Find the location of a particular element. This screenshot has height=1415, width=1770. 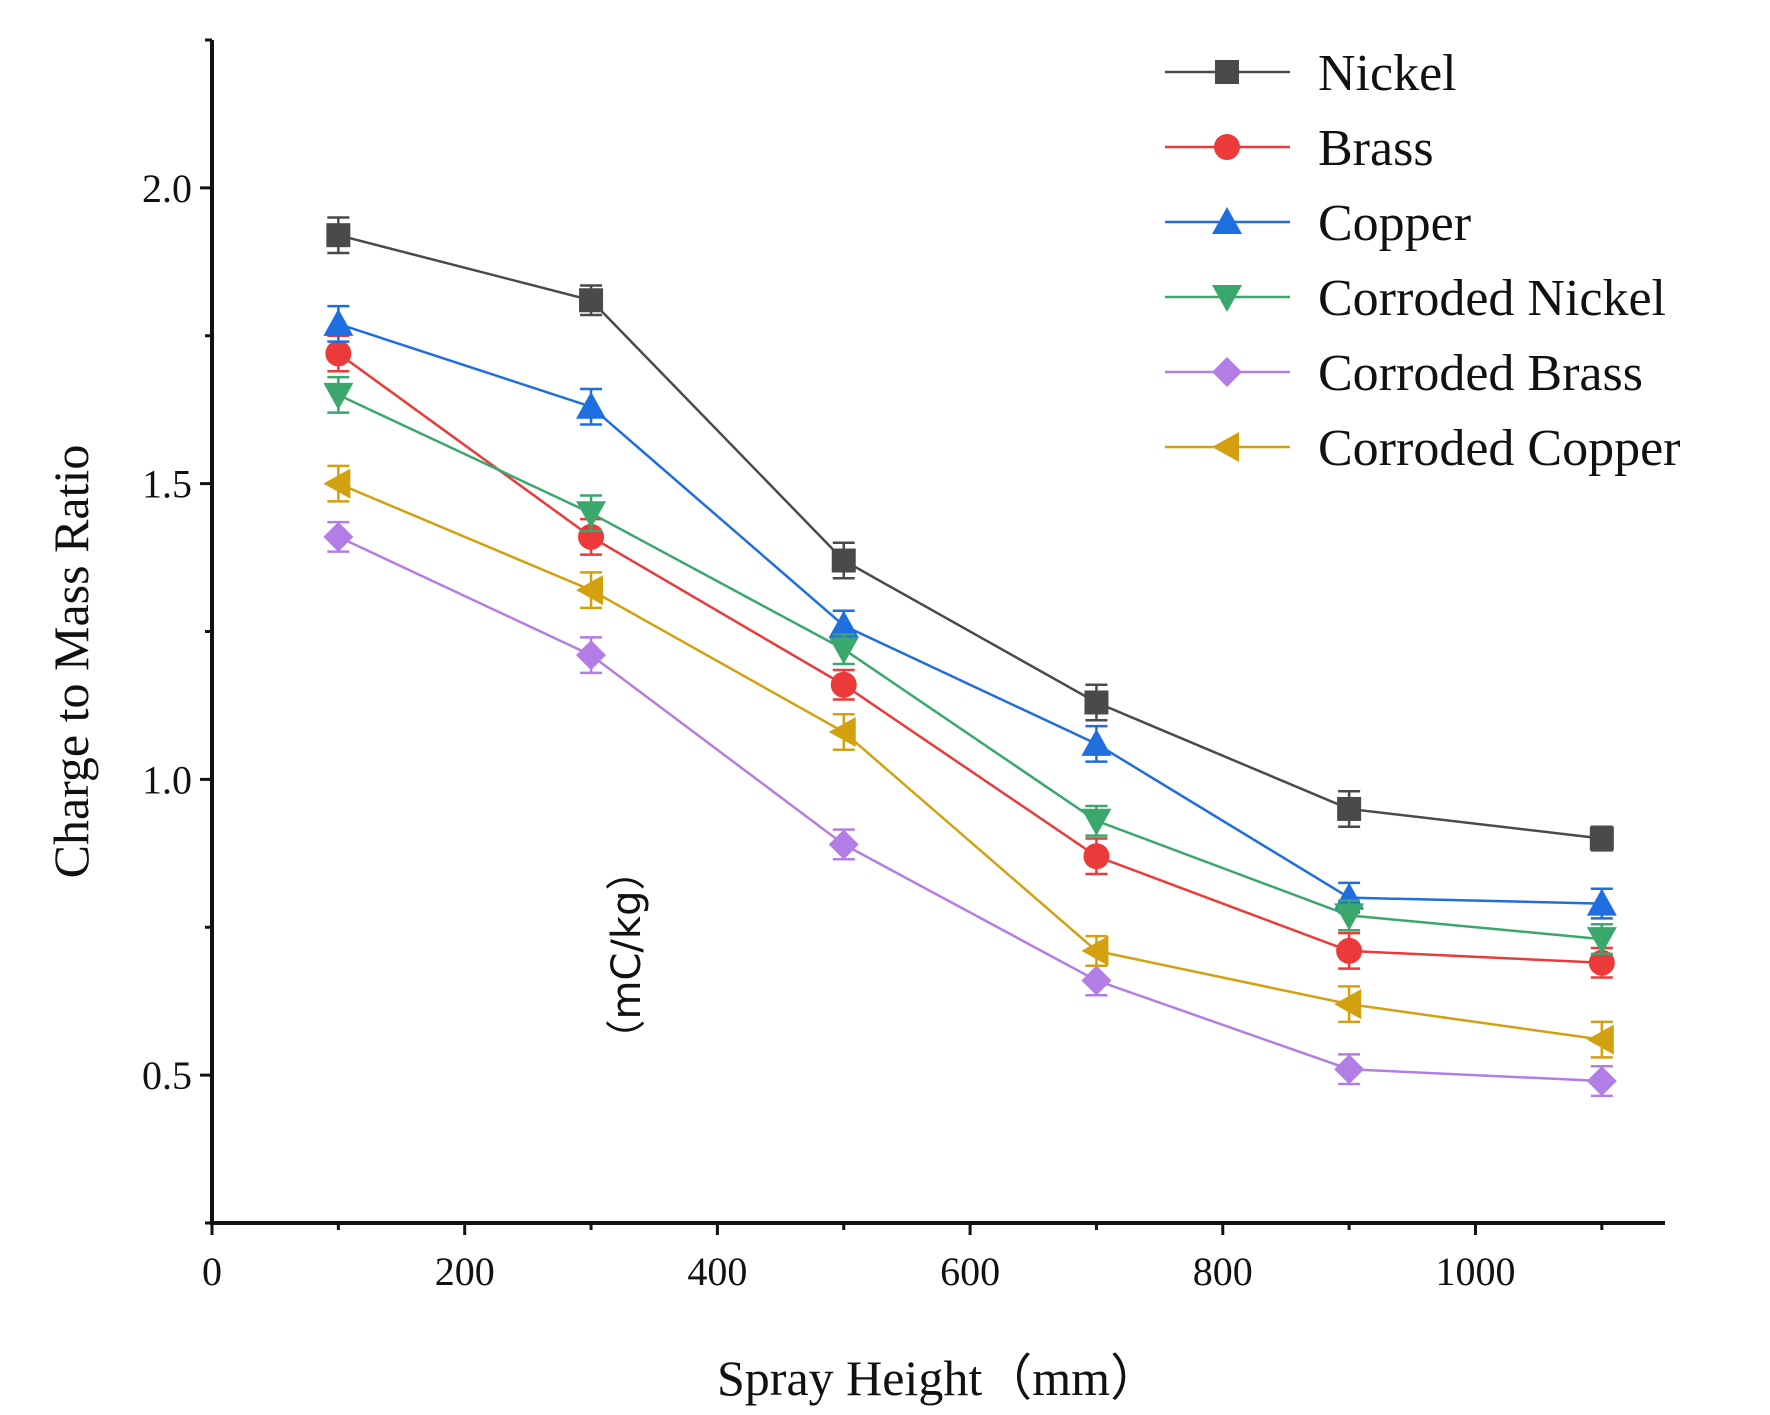

y-axis-title: Charge to Mass Ratio is located at coordinates (71, 662).